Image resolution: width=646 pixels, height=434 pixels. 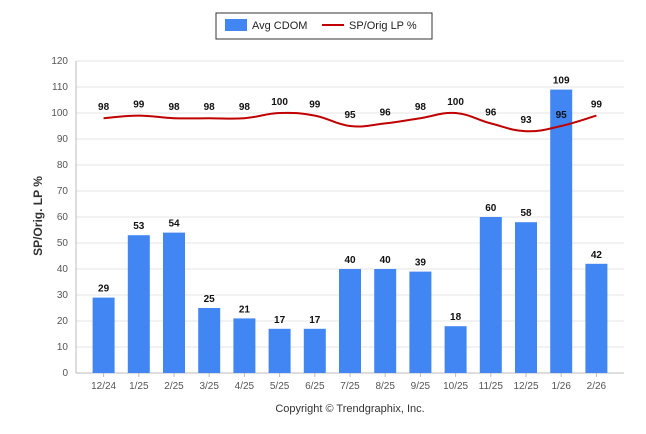 I want to click on bar-value-label: 18, so click(x=456, y=317).